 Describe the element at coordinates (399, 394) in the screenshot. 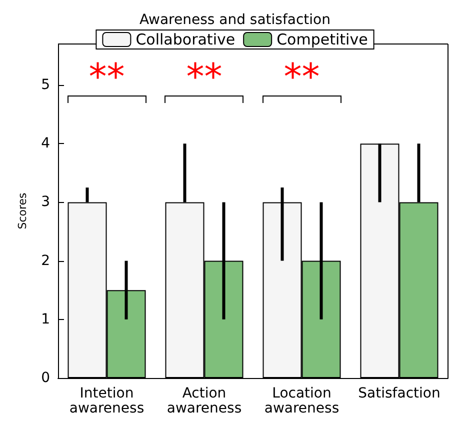

I see `x-tick-label: Satisfaction` at that location.